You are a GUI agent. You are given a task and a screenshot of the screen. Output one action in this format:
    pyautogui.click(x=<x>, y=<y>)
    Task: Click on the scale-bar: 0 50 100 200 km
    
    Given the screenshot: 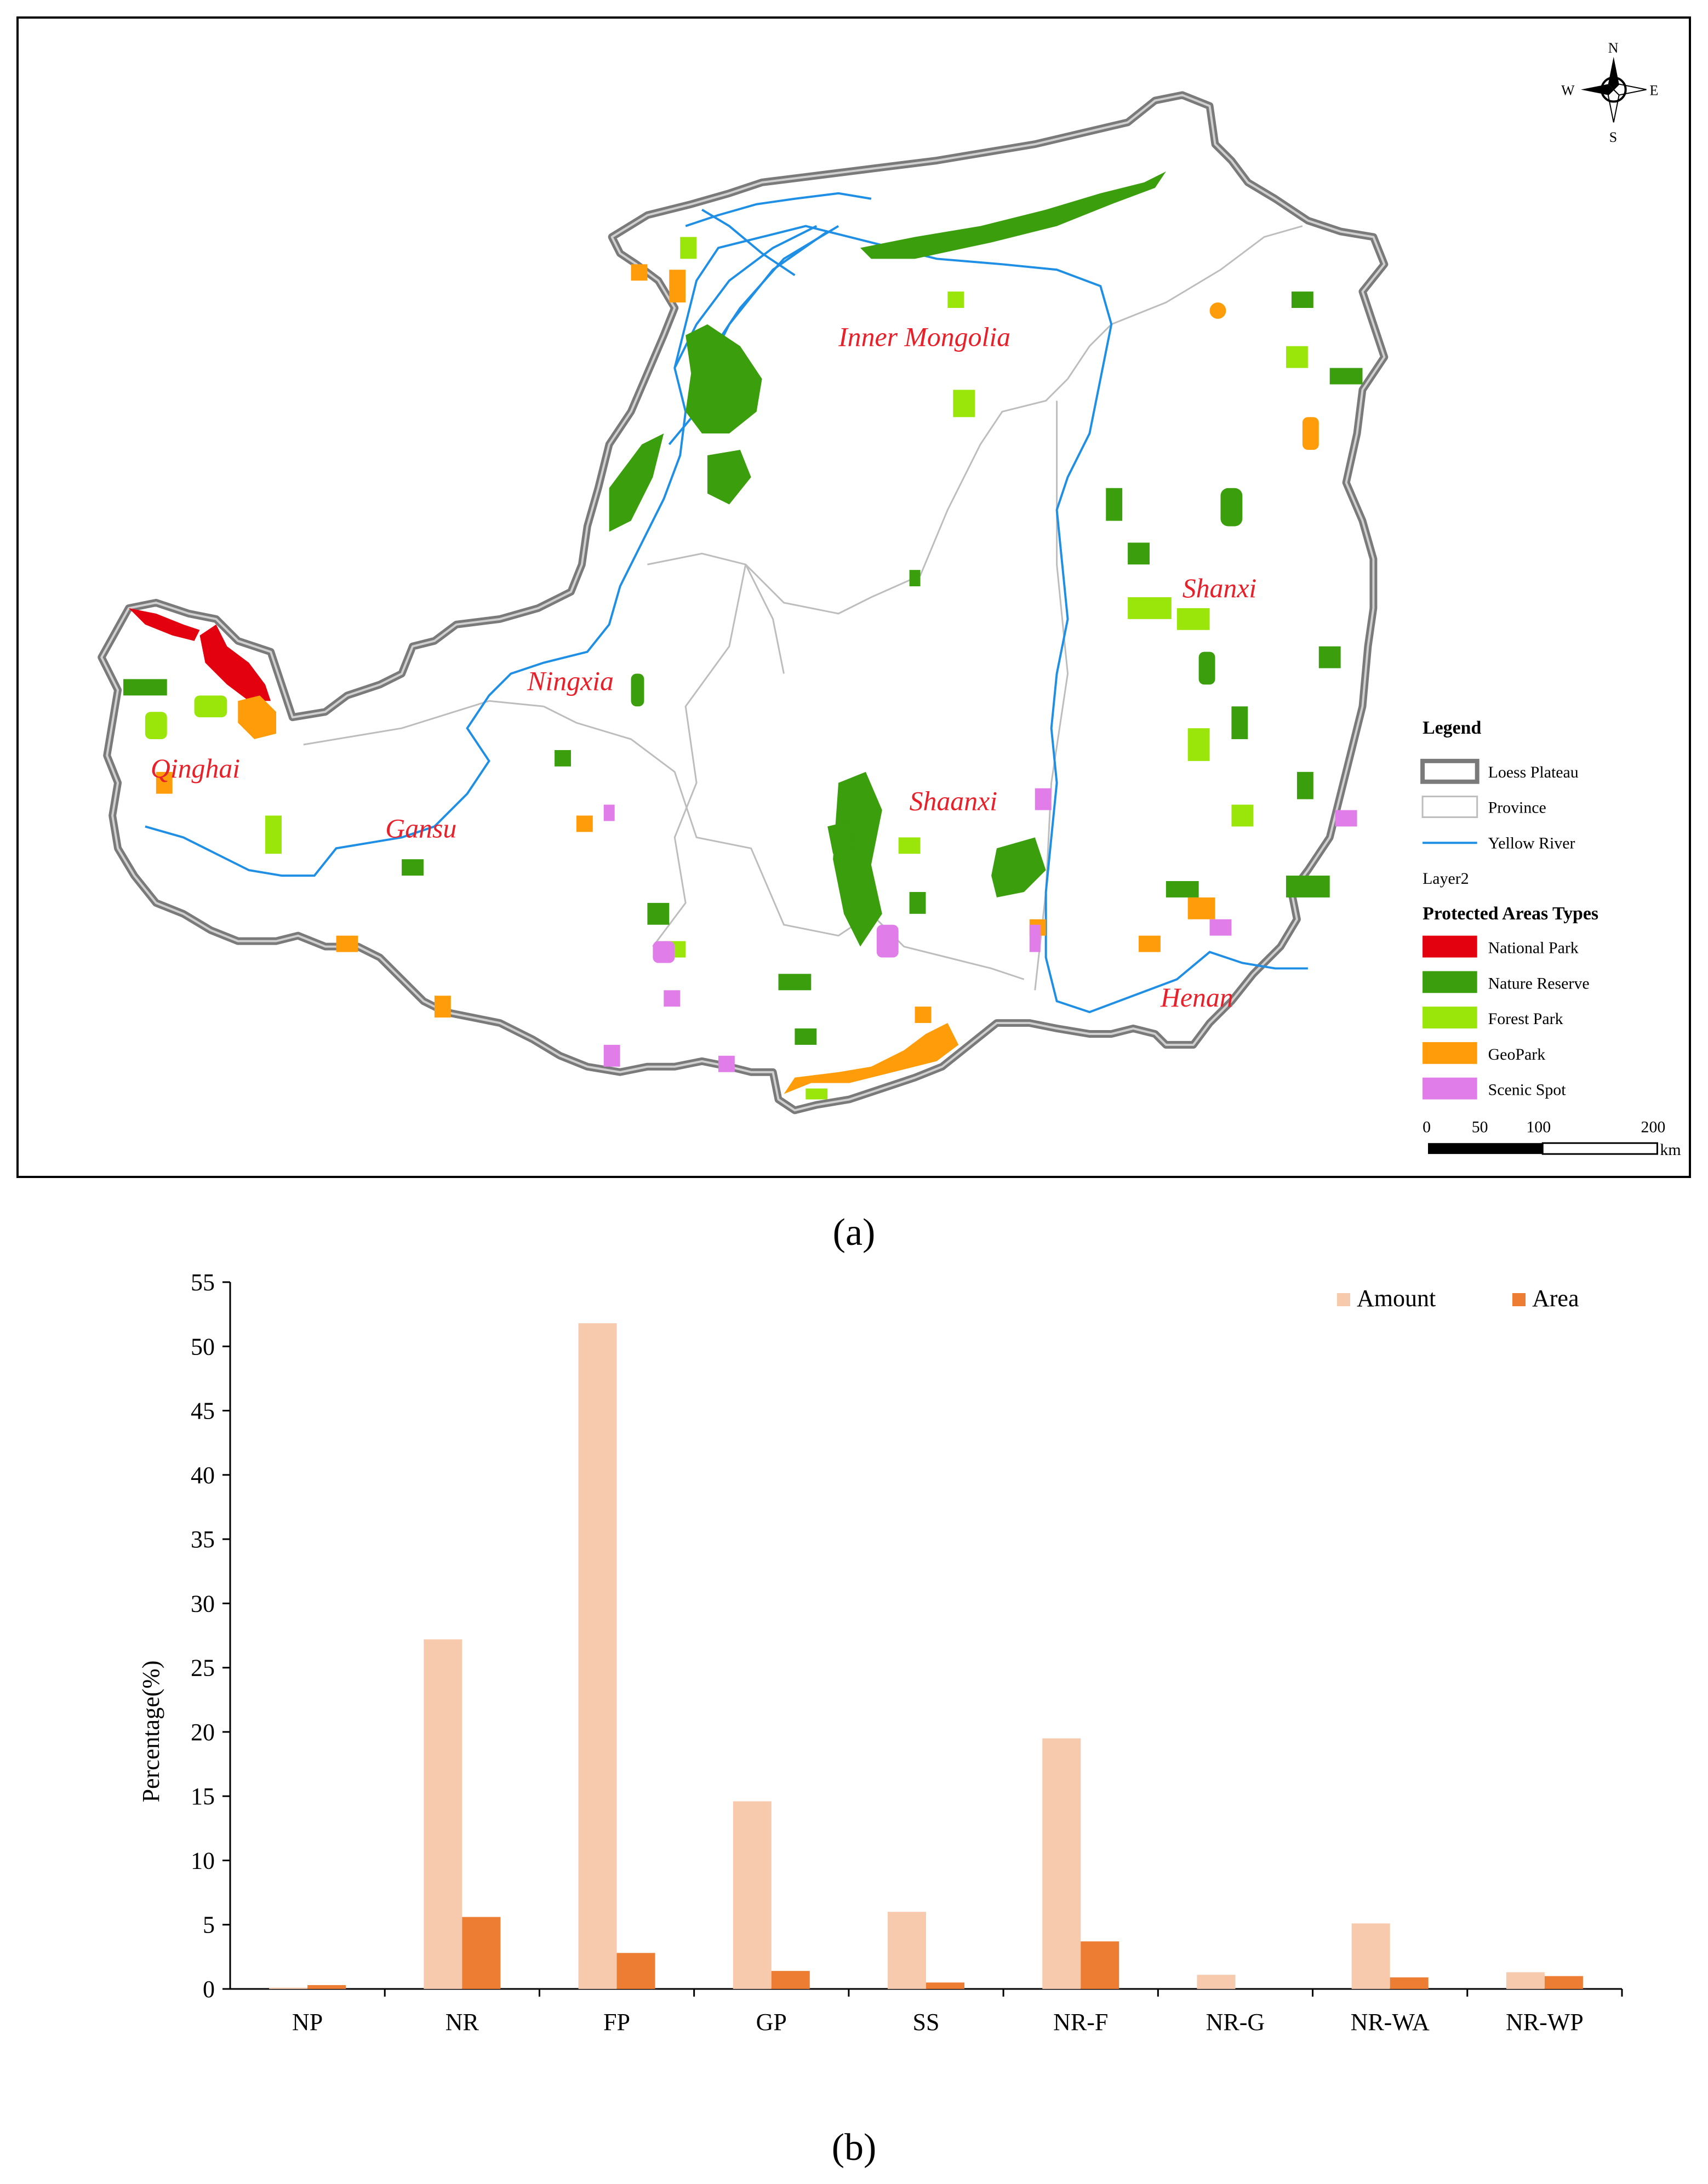 What is the action you would take?
    pyautogui.click(x=1552, y=1138)
    